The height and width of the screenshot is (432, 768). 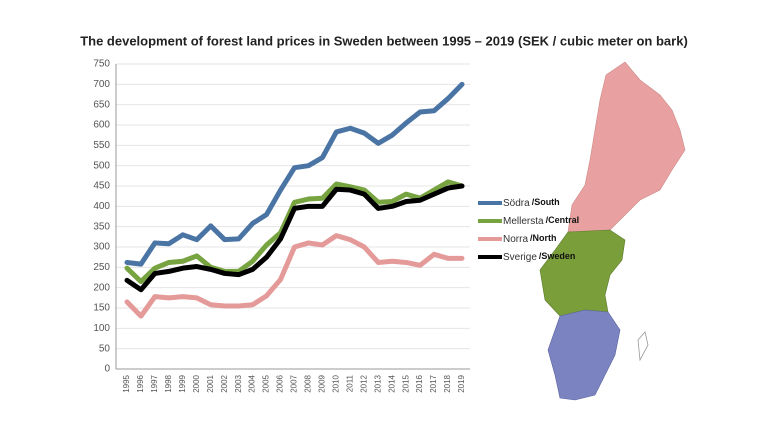 What do you see at coordinates (101, 104) in the screenshot?
I see `y-tick-label: 650` at bounding box center [101, 104].